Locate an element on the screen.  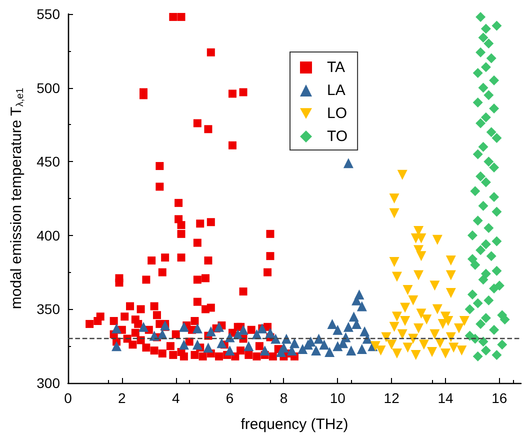
x-tick-label: 6 is located at coordinates (230, 398).